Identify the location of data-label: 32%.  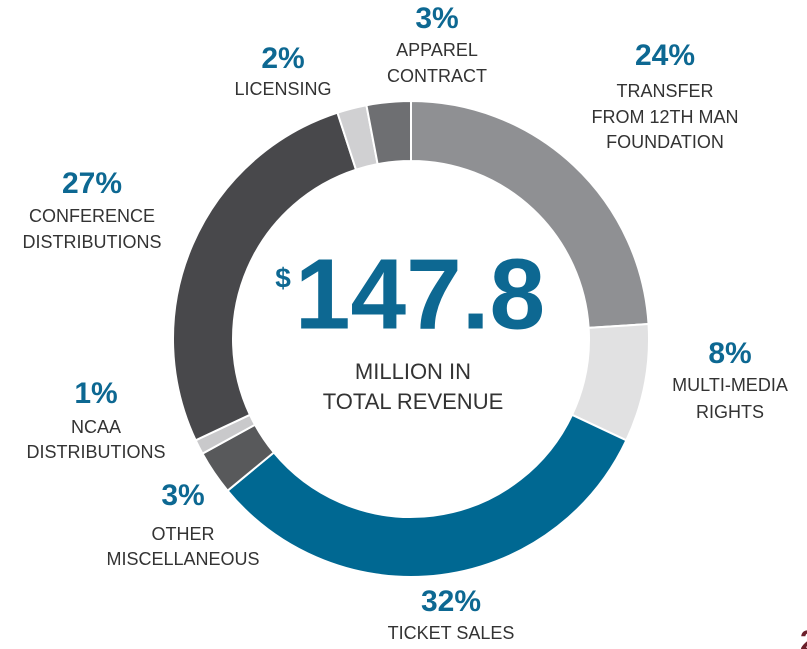
(451, 601).